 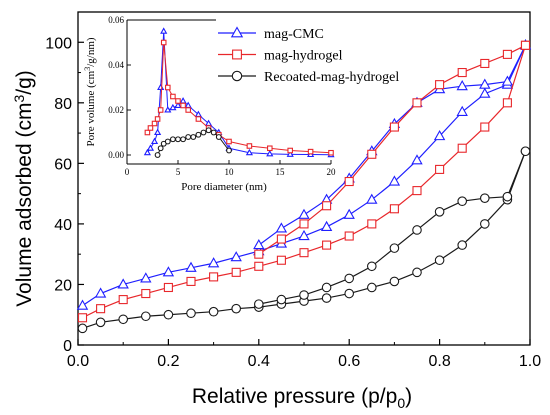 I want to click on inset-y-tick-label: 0.06, so click(x=116, y=20).